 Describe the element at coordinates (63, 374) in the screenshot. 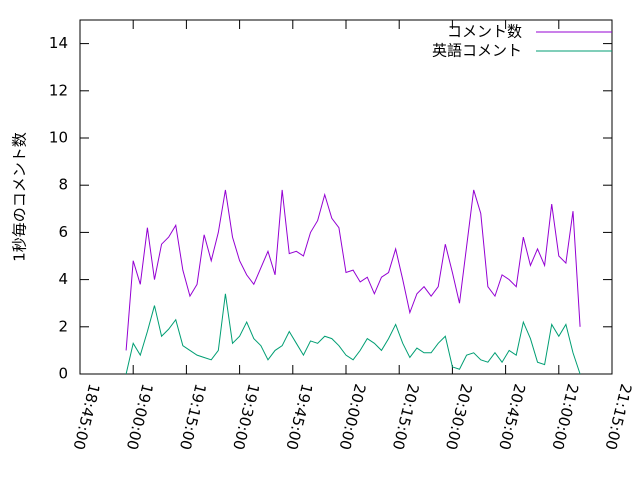

I see `y-tick-label: 0` at that location.